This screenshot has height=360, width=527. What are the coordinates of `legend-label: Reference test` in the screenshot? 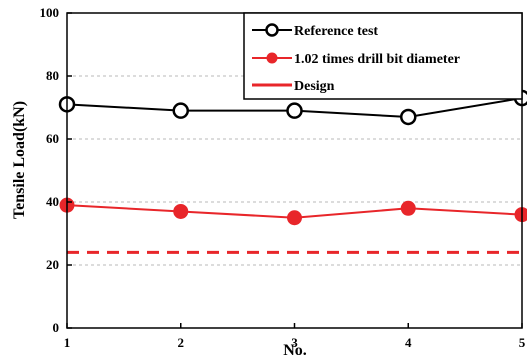 It's located at (336, 31).